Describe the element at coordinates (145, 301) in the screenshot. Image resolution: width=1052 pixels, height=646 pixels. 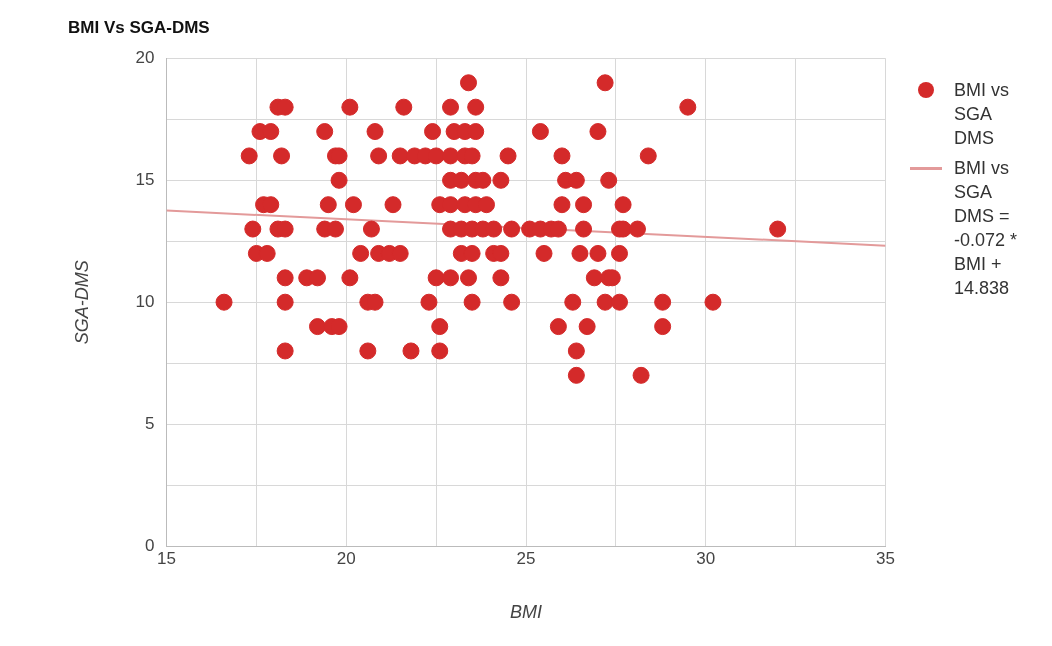
I see `y-tick-label: 10` at that location.